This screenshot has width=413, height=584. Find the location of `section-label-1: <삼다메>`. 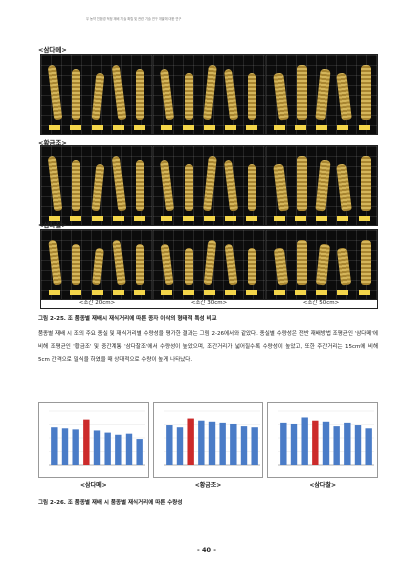

section-label-1: <삼다메> is located at coordinates (52, 50).